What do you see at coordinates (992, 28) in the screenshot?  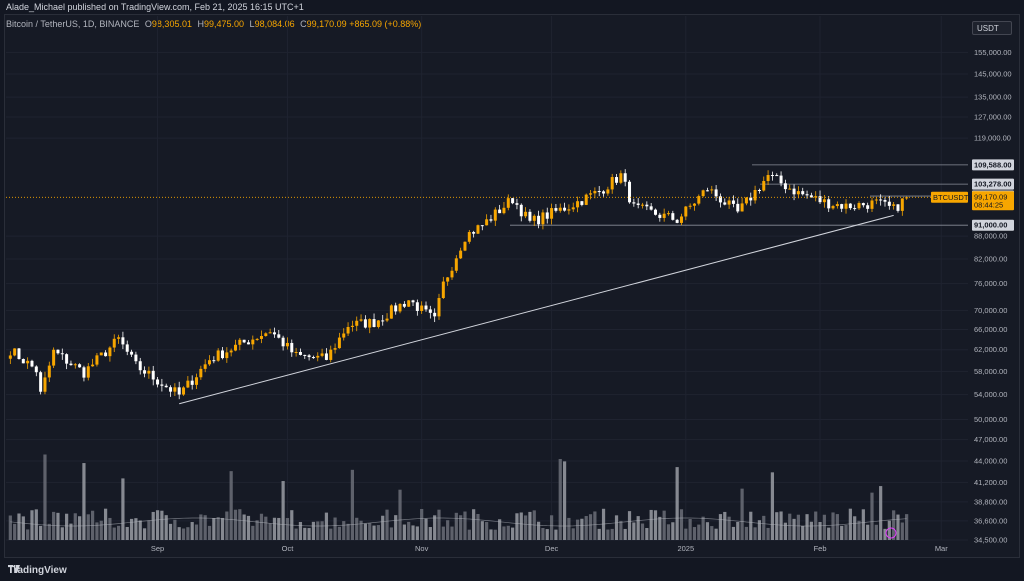 I see `currency-selector: USDT` at bounding box center [992, 28].